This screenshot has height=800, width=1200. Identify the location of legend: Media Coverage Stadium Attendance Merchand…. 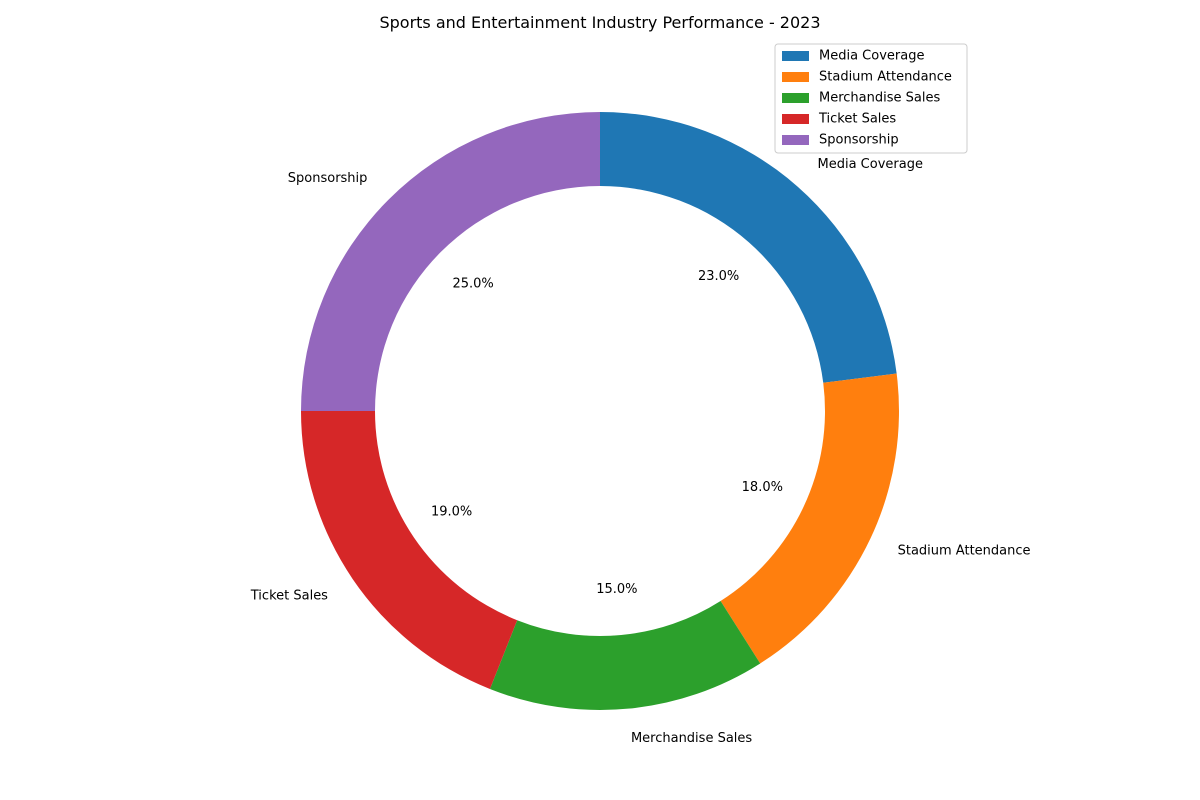
(871, 98).